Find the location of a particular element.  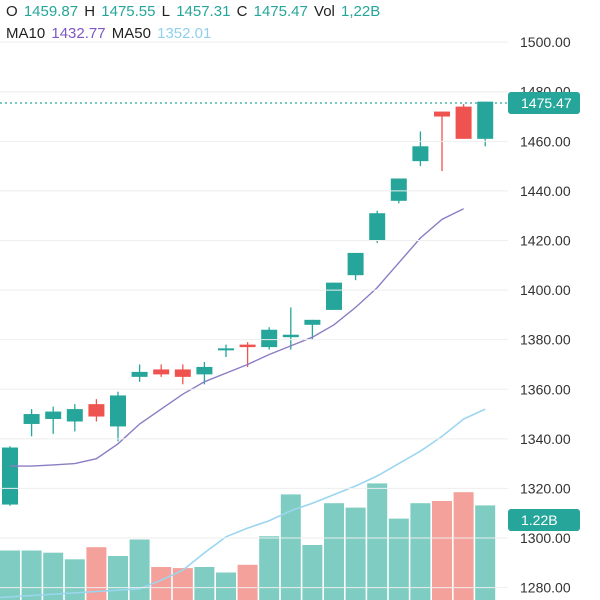

ma50-value: 1352.01 is located at coordinates (184, 33).